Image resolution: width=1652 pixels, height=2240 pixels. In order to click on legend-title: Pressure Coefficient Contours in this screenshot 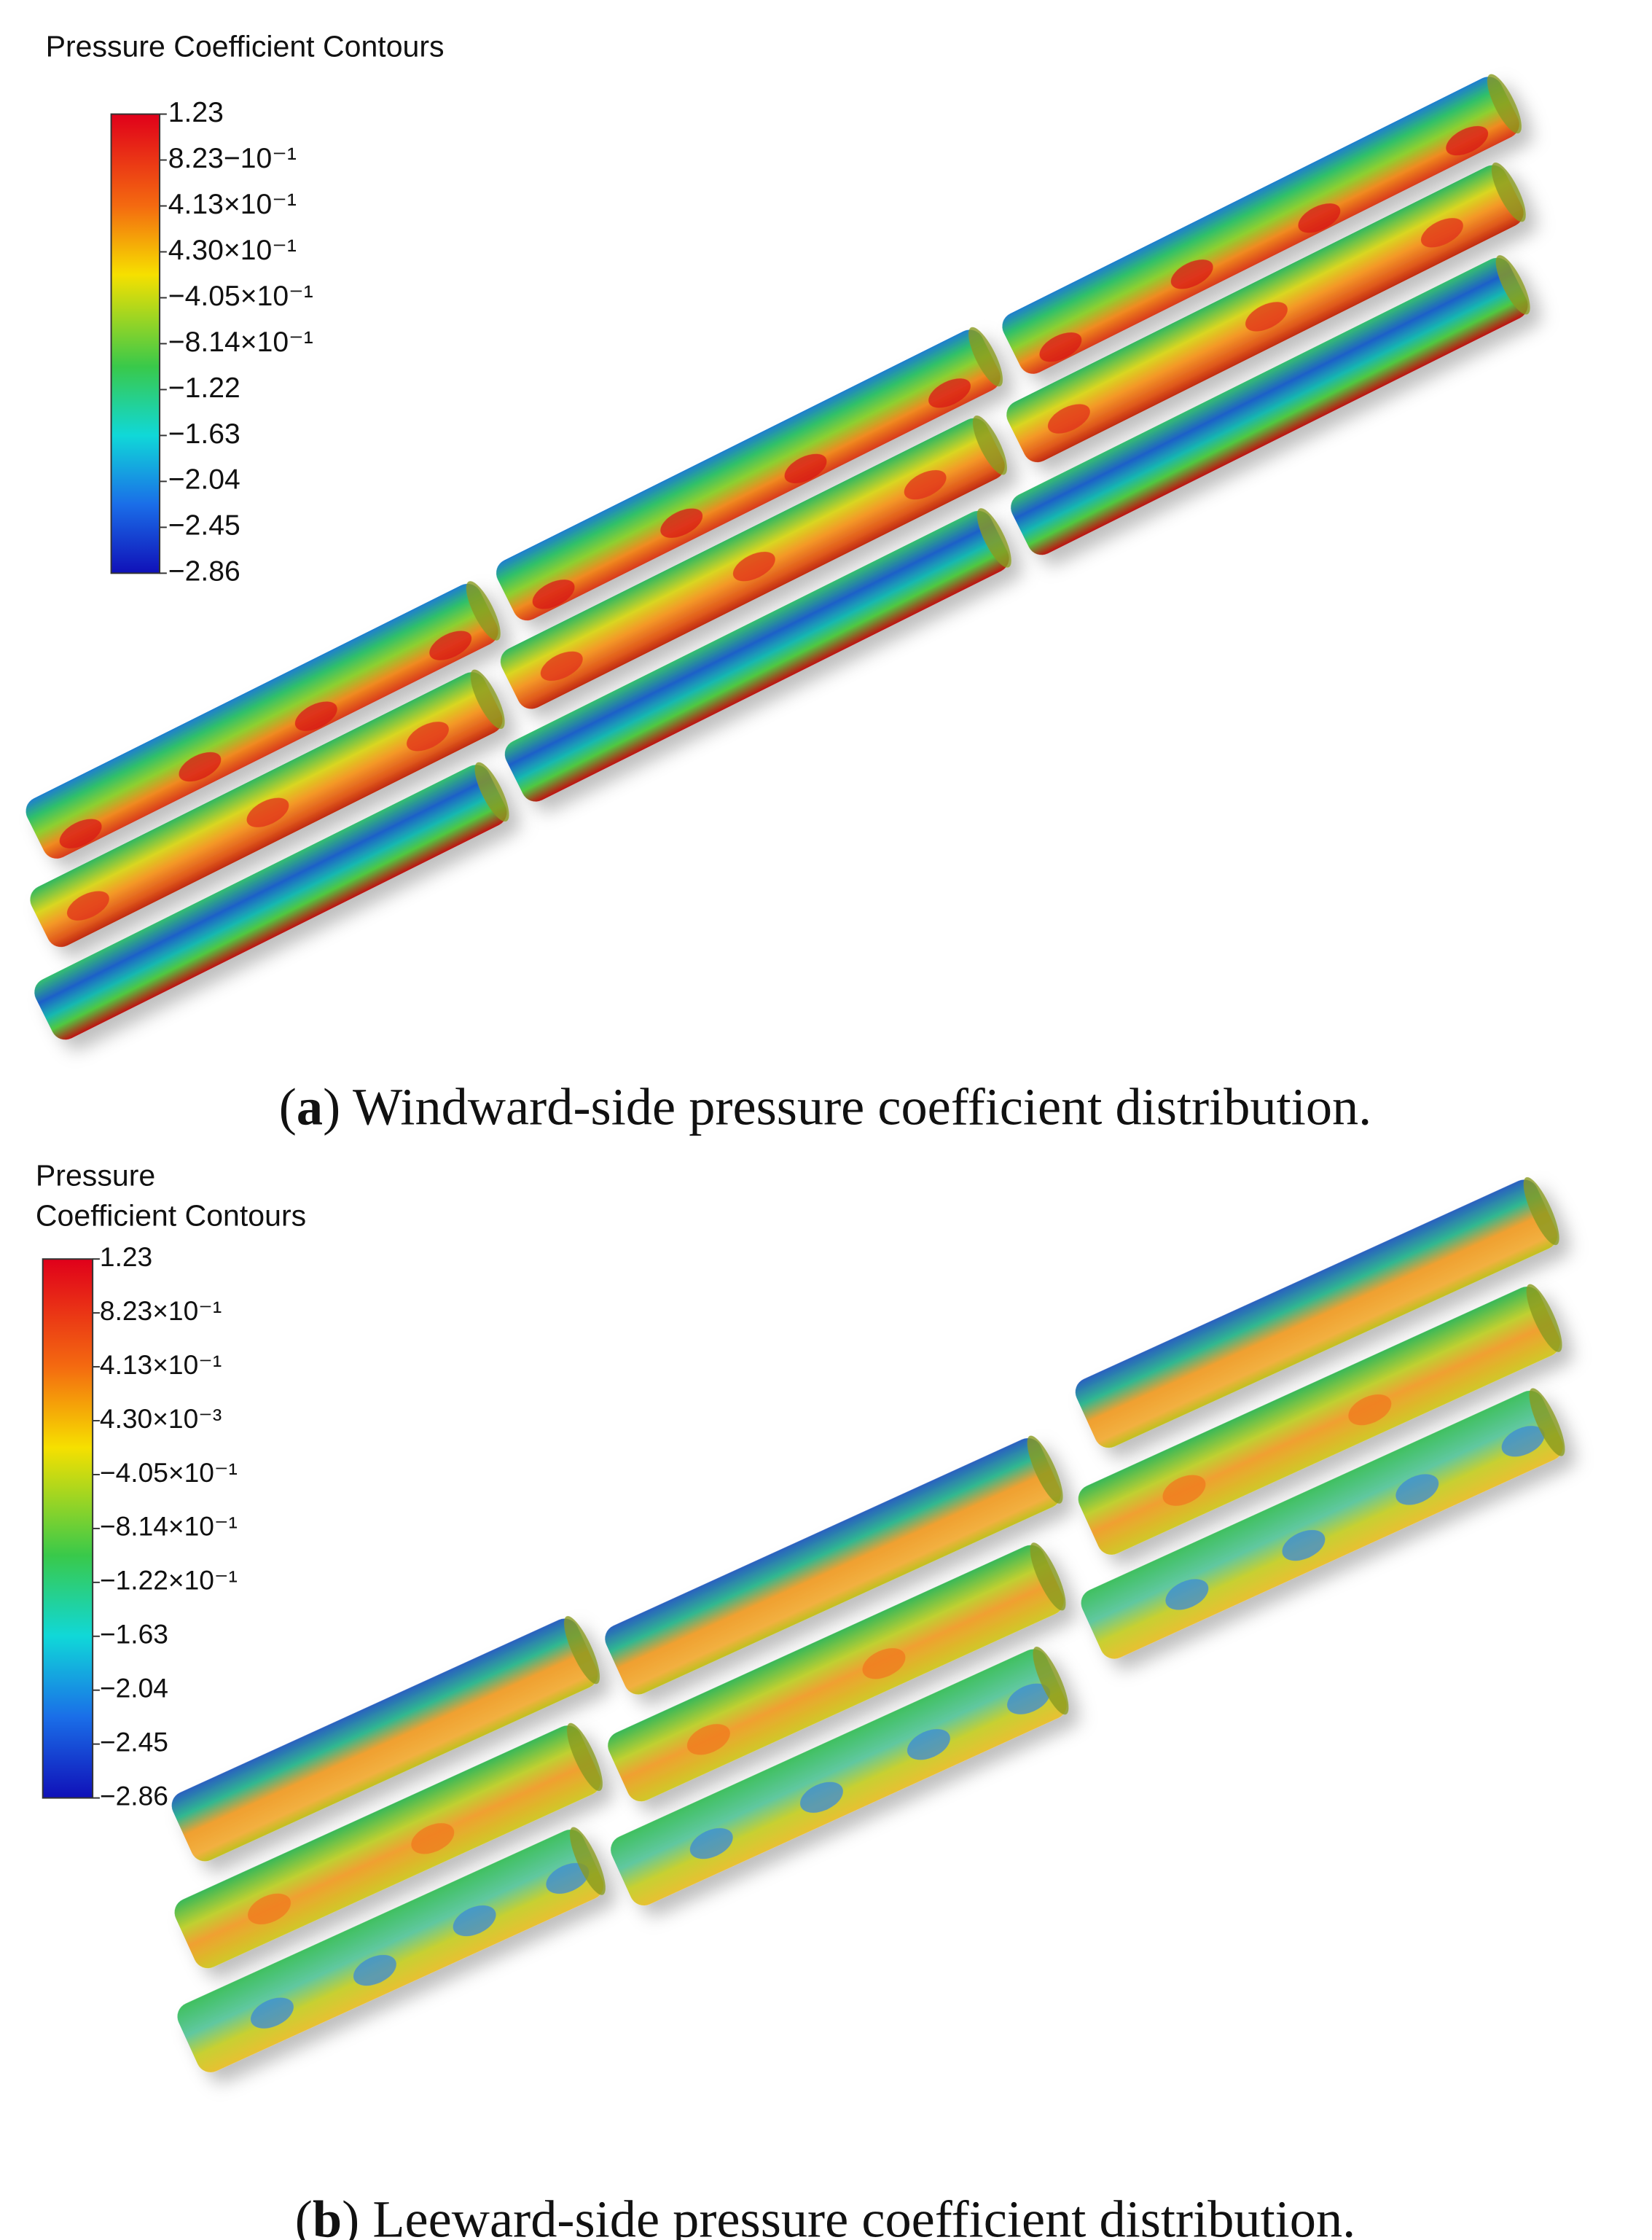, I will do `click(246, 46)`.